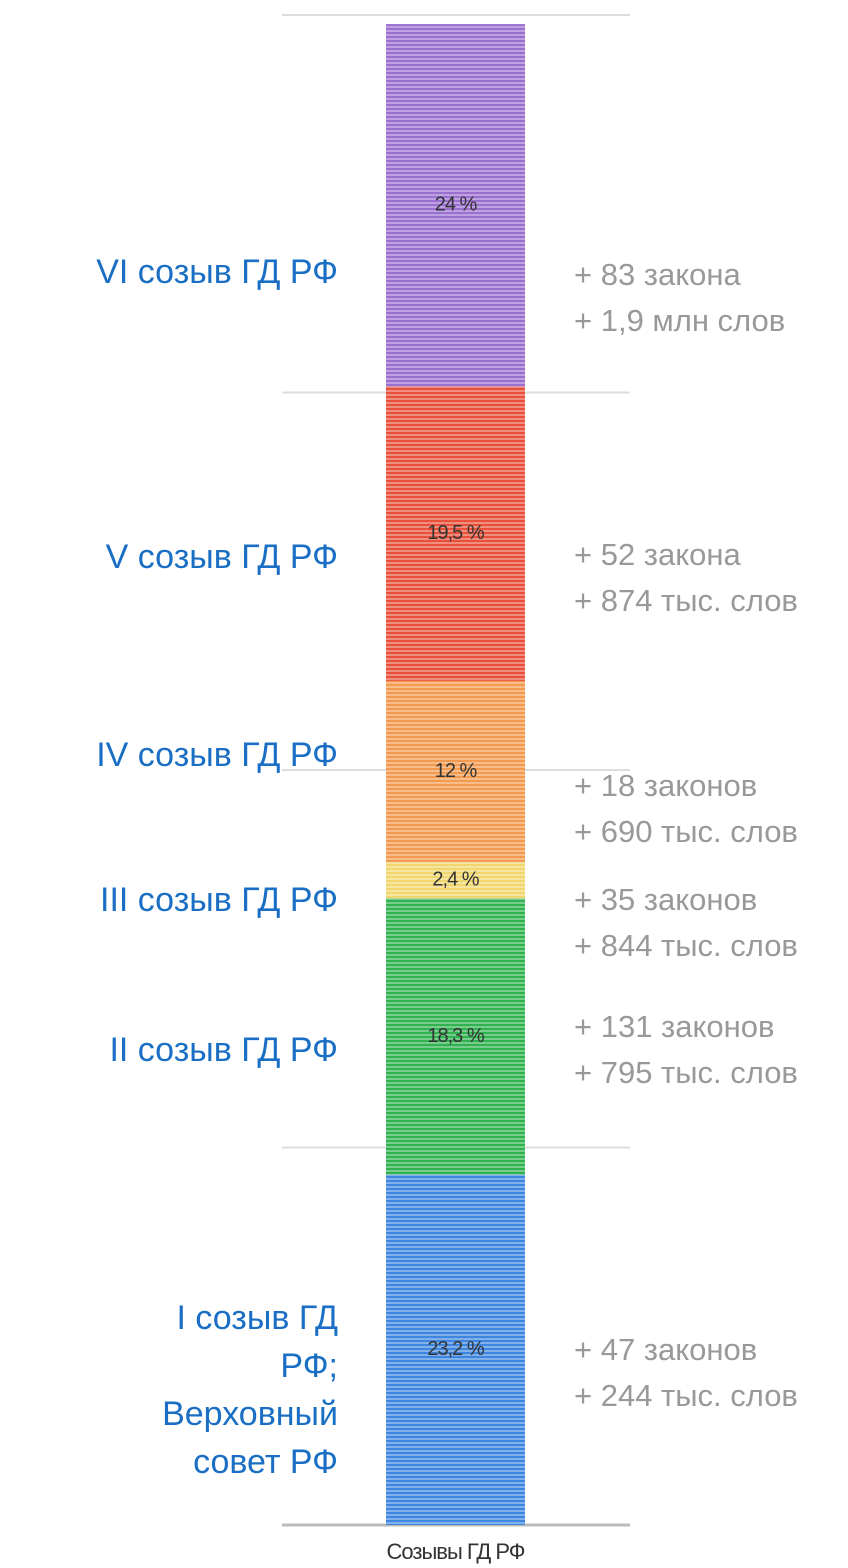 The image size is (848, 1568). I want to click on annotation-line: + 1,9 млн слов, so click(680, 320).